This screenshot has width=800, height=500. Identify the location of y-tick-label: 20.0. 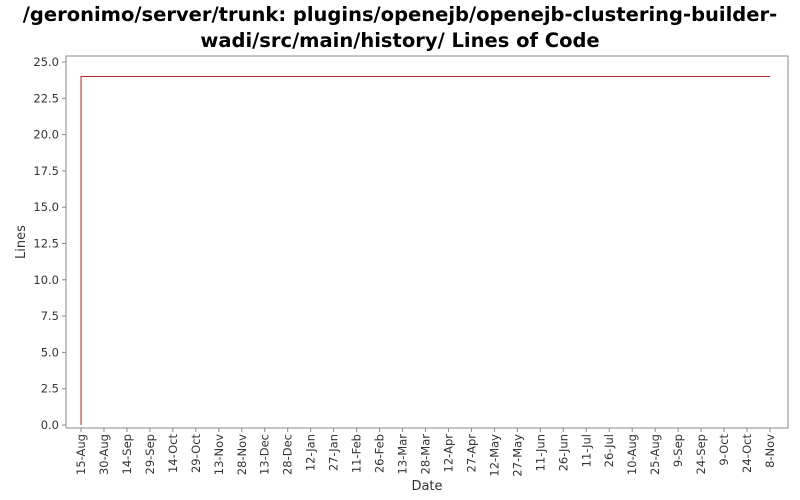
(46, 135).